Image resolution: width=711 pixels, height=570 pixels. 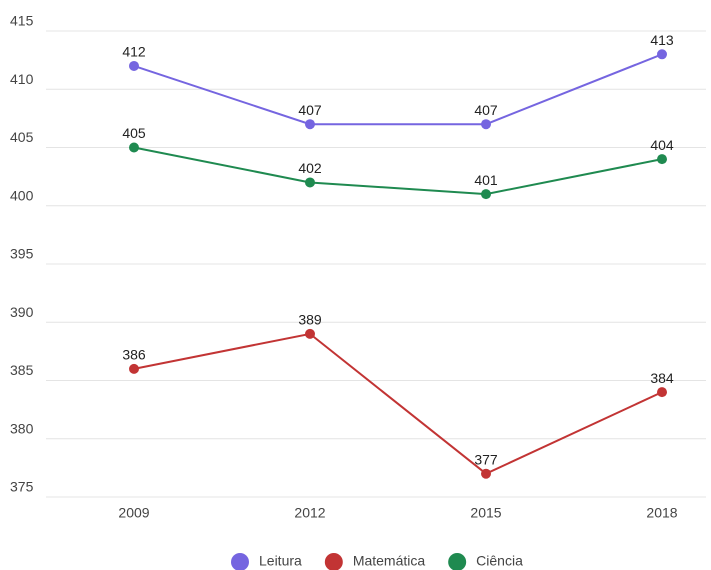 What do you see at coordinates (133, 513) in the screenshot?
I see `x-tick-label: 2009` at bounding box center [133, 513].